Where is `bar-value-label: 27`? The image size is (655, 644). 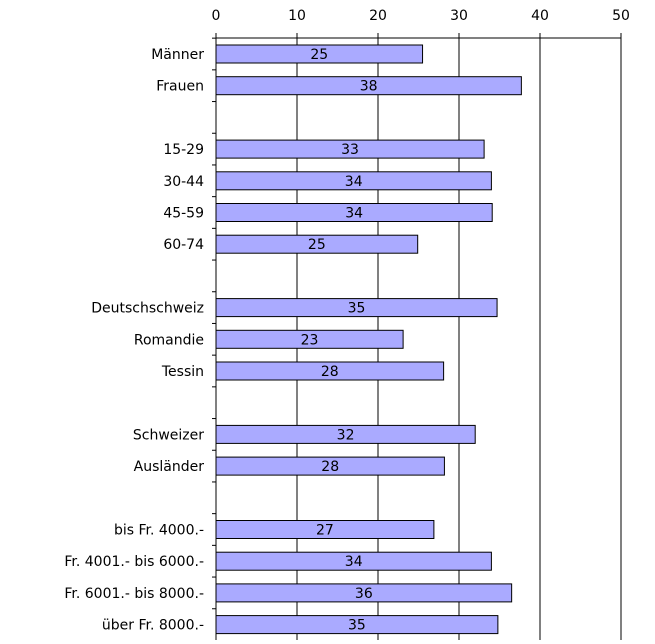
bar-value-label: 27 is located at coordinates (325, 531).